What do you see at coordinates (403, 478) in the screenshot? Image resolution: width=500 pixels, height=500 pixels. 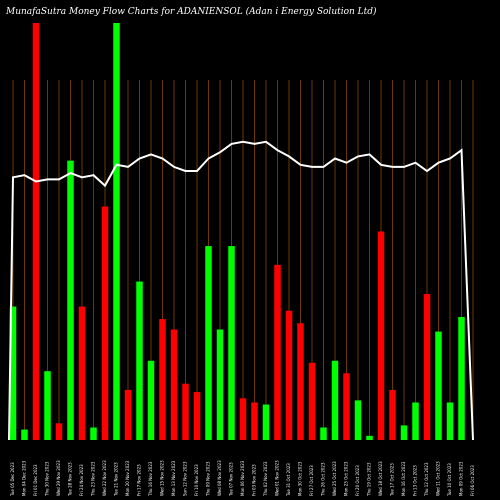 I see `x-tick-label: Mon 16 Oct 2023` at bounding box center [403, 478].